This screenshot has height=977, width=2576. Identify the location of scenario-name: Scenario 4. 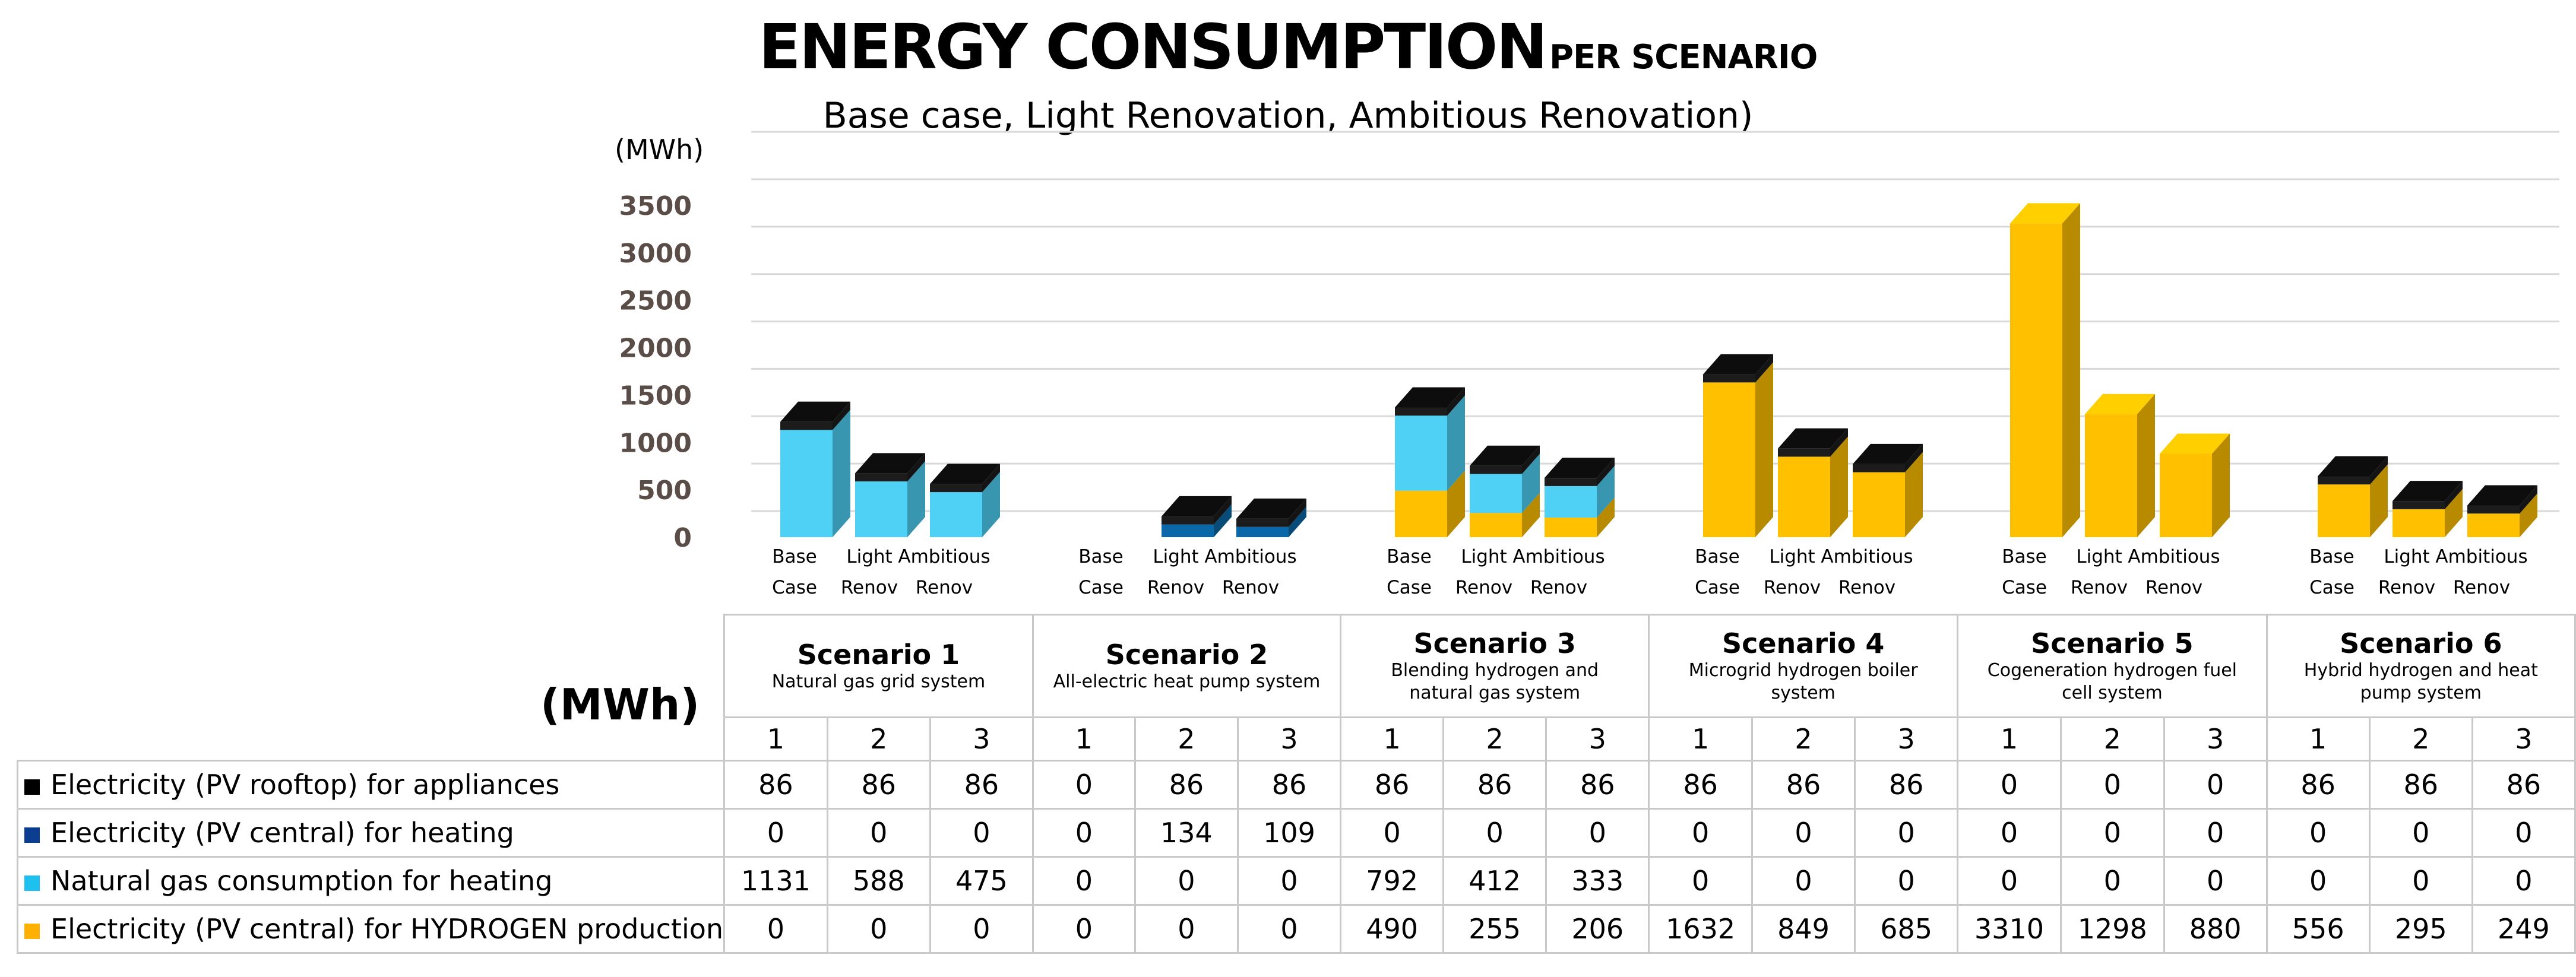
(1803, 643).